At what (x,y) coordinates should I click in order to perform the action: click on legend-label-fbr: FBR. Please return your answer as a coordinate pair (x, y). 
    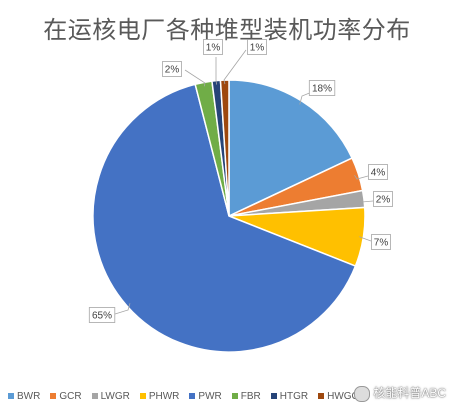
    Looking at the image, I should click on (250, 396).